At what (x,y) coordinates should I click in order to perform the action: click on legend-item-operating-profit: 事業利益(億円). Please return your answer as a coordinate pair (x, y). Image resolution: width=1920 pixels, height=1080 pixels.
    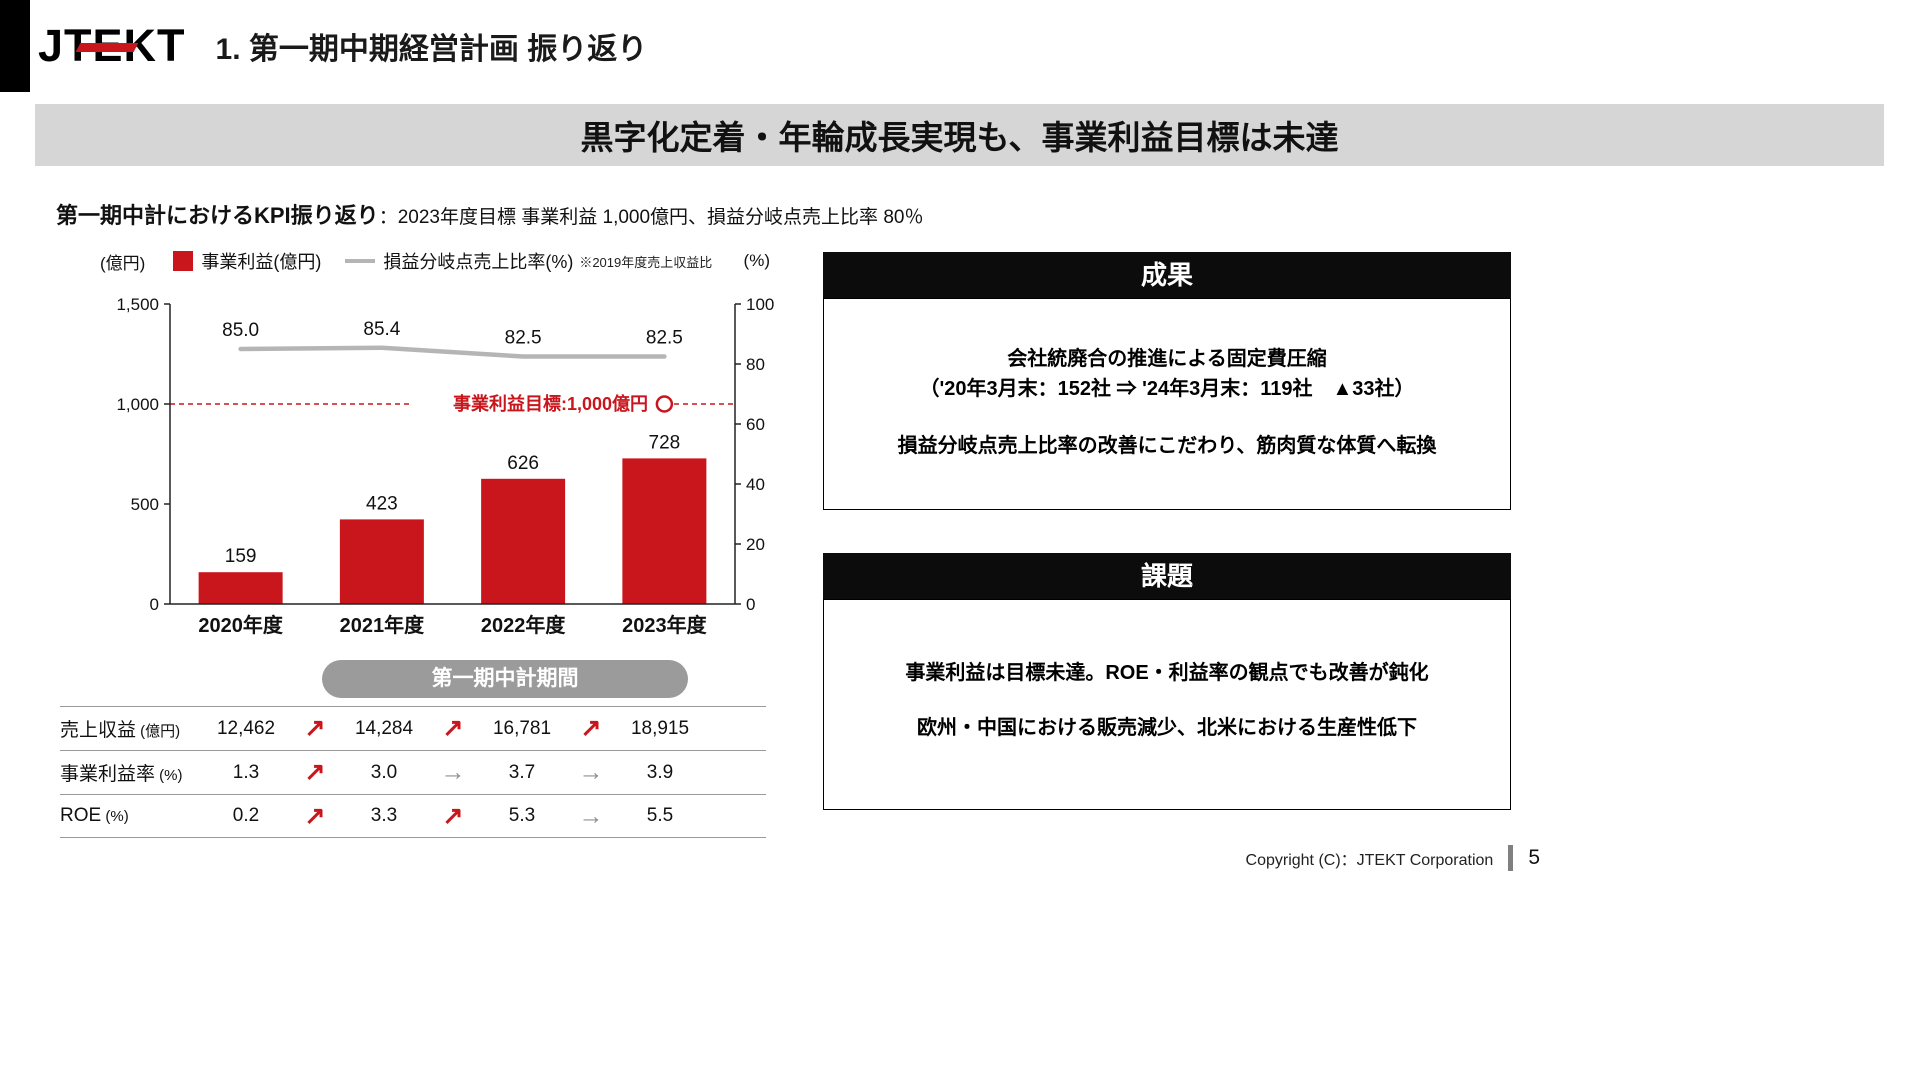
    Looking at the image, I should click on (247, 261).